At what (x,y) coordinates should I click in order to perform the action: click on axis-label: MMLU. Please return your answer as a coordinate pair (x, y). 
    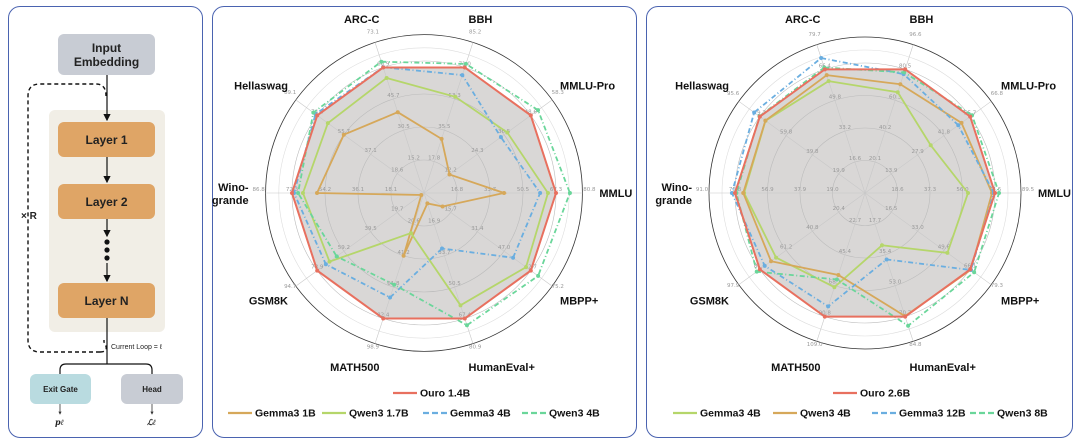
    Looking at the image, I should click on (1054, 194).